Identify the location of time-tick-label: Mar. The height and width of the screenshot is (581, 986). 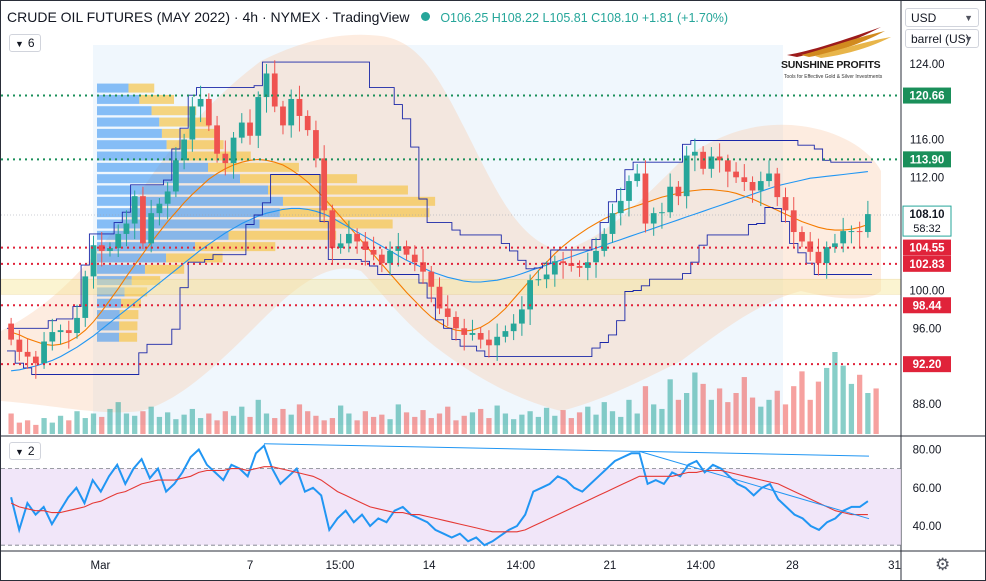
(101, 566).